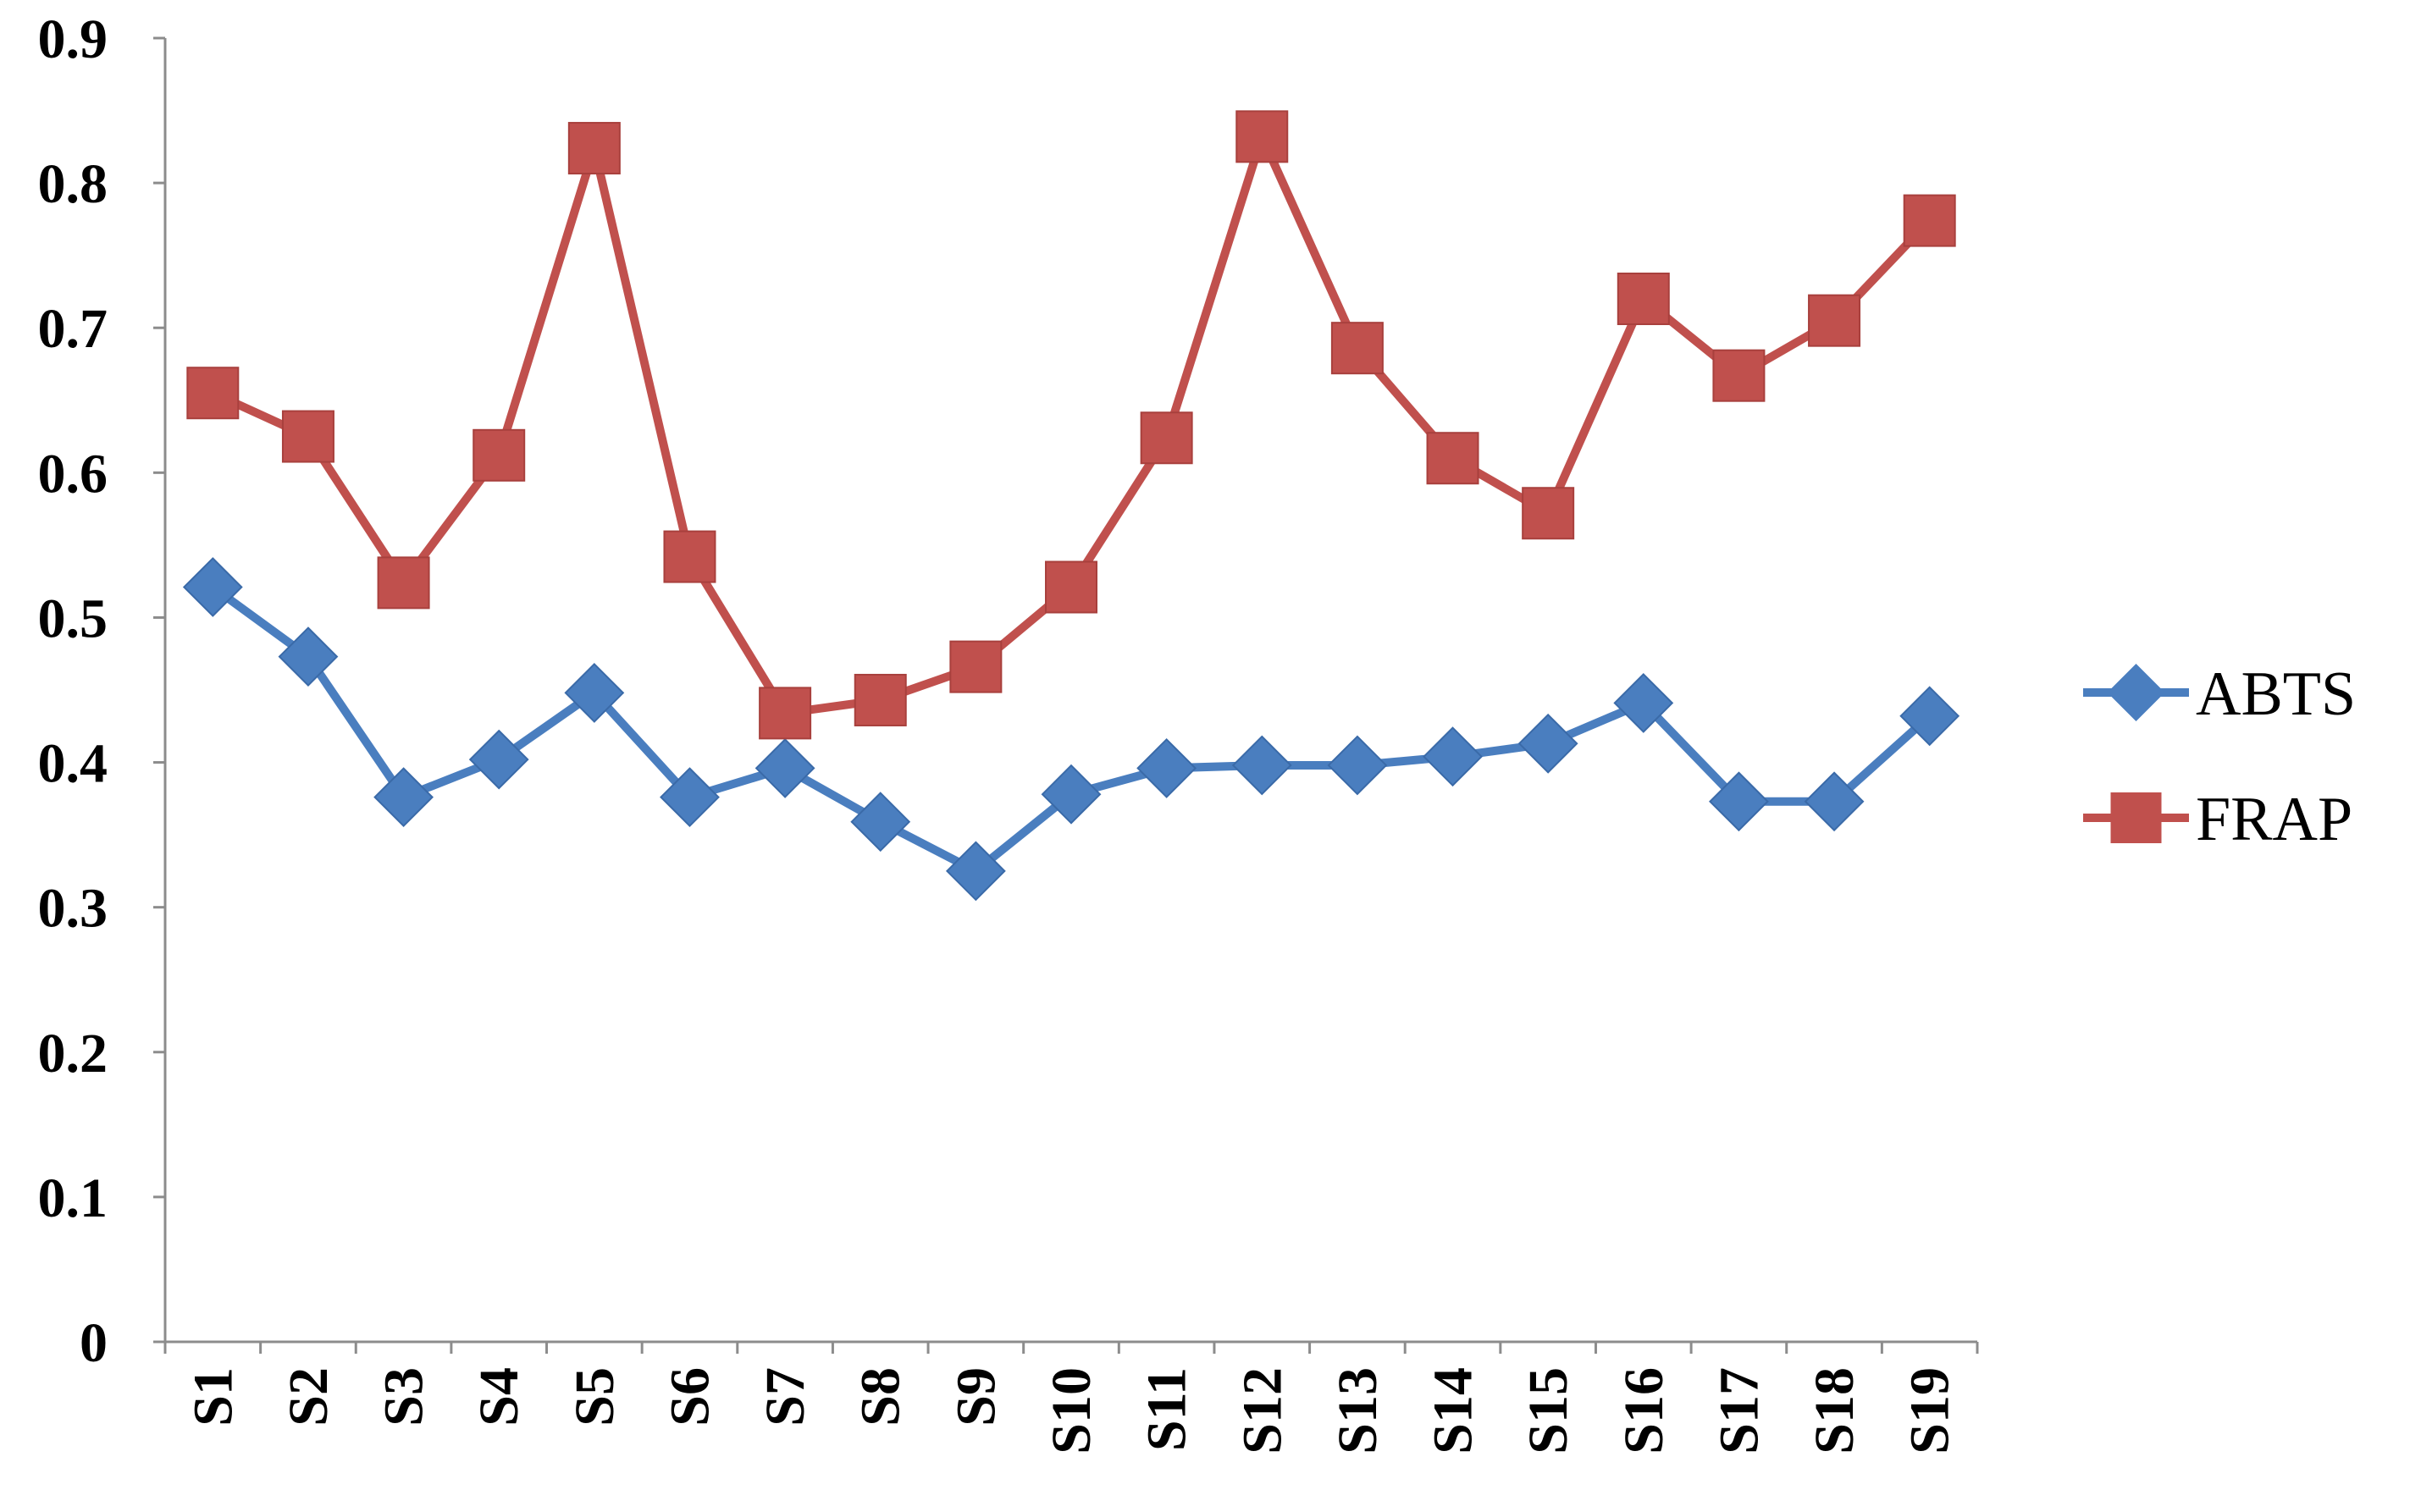 The width and height of the screenshot is (2421, 1512). What do you see at coordinates (785, 1396) in the screenshot?
I see `x-tick-label: S7` at bounding box center [785, 1396].